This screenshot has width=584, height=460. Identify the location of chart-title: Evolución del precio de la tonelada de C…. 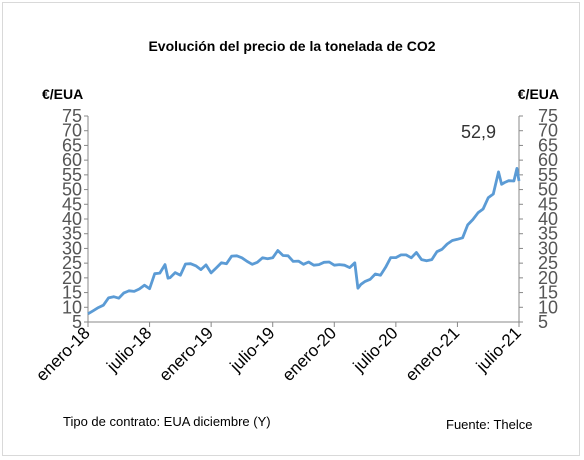
(292, 46).